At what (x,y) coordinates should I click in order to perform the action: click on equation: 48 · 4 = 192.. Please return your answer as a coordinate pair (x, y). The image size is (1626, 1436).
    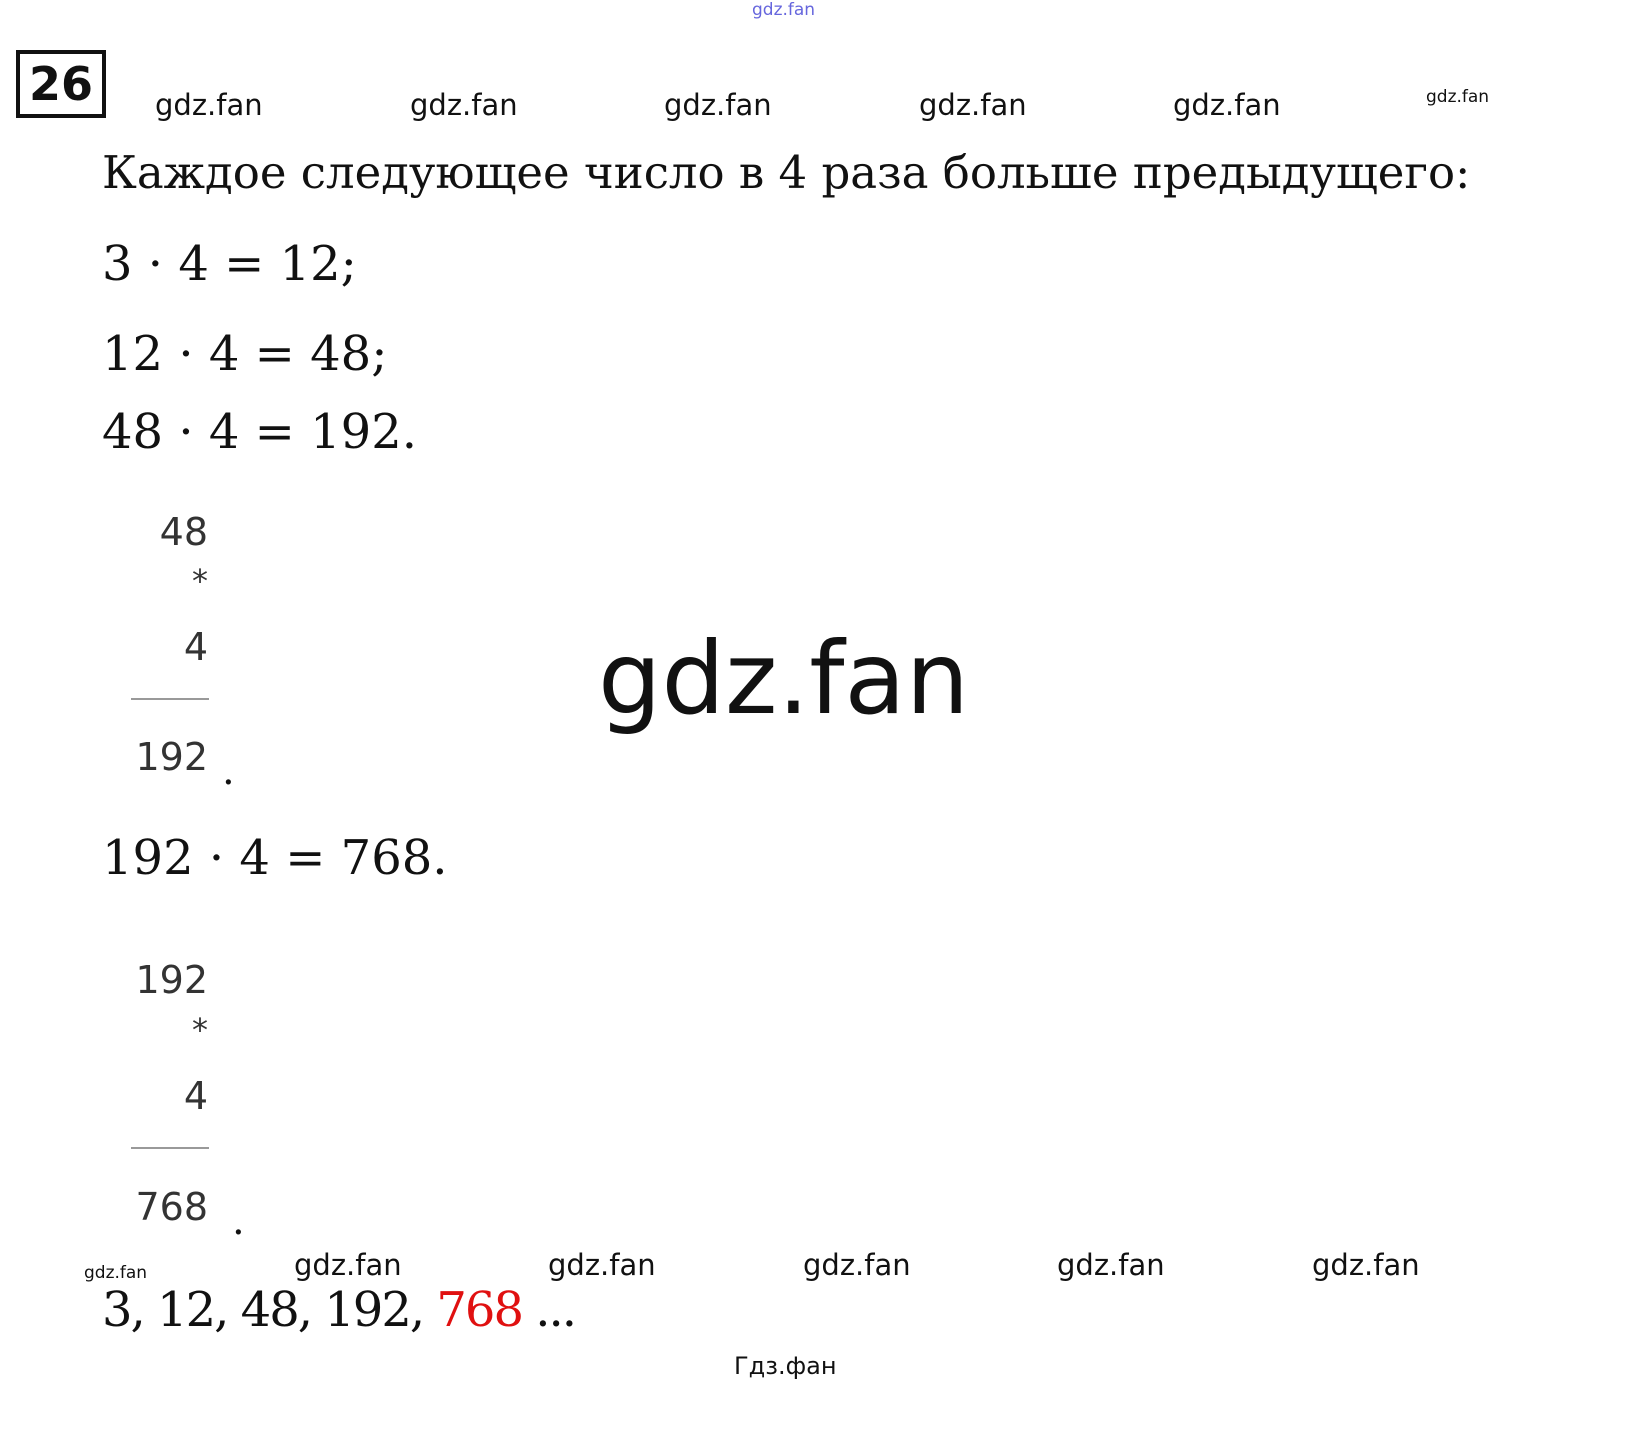
    Looking at the image, I should click on (259, 432).